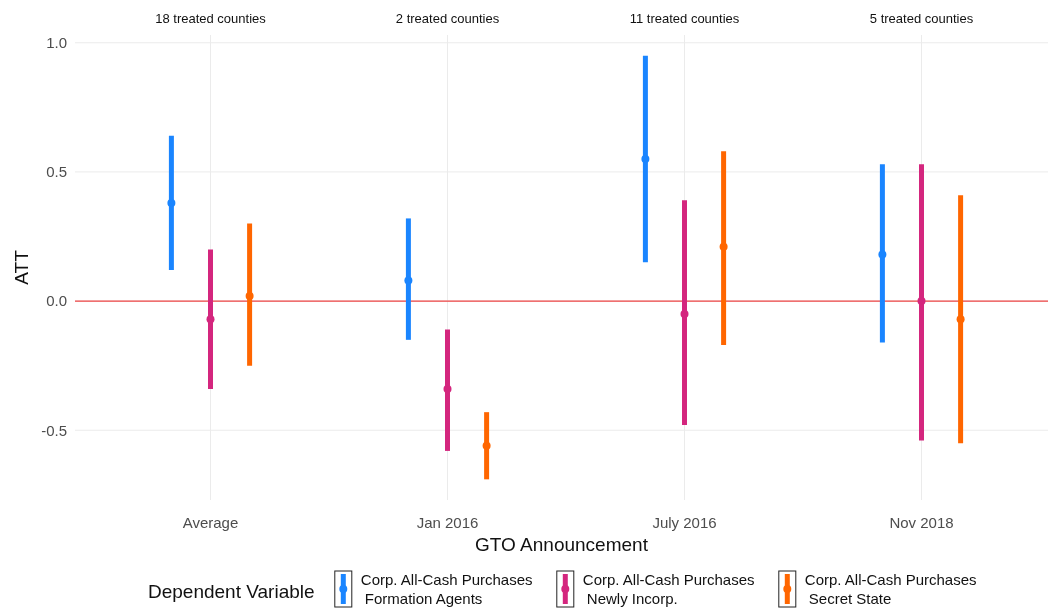 This screenshot has width=1050, height=610. I want to click on y-tick-label: 0.5, so click(56, 172).